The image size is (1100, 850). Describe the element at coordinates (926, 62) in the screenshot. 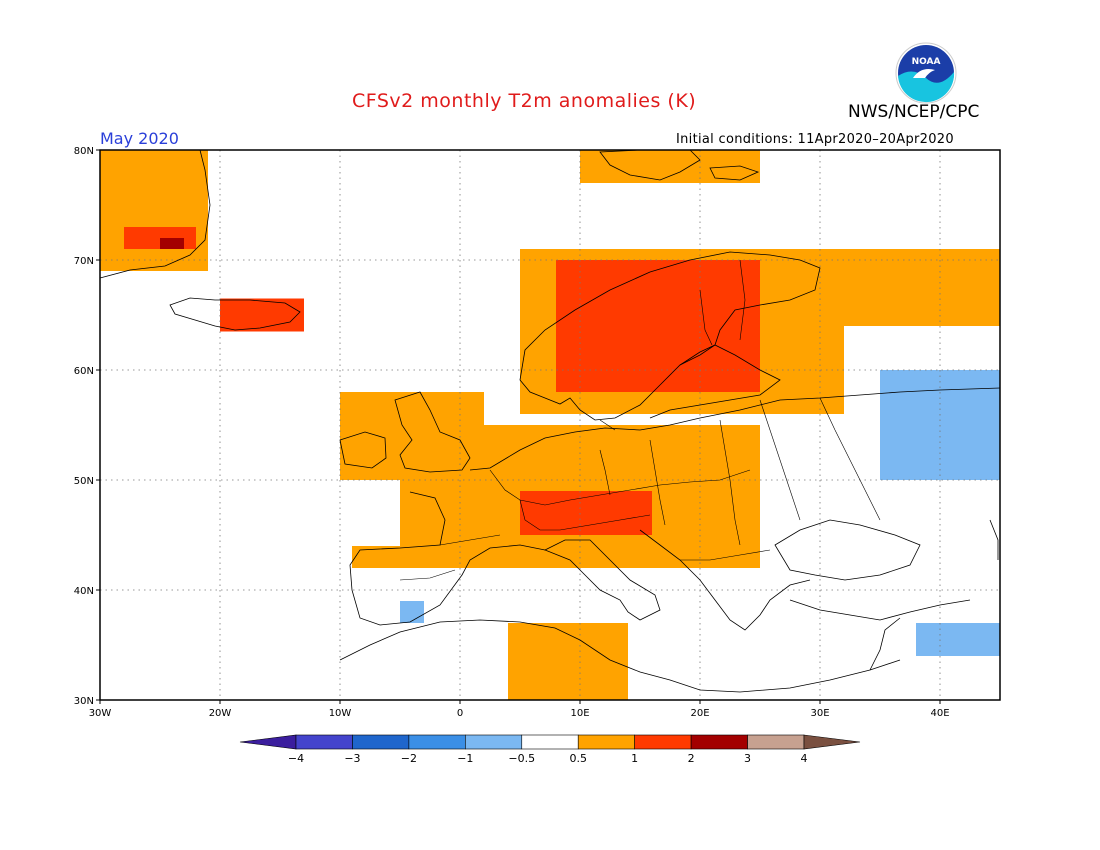

I see `svg-text: NOAA` at that location.